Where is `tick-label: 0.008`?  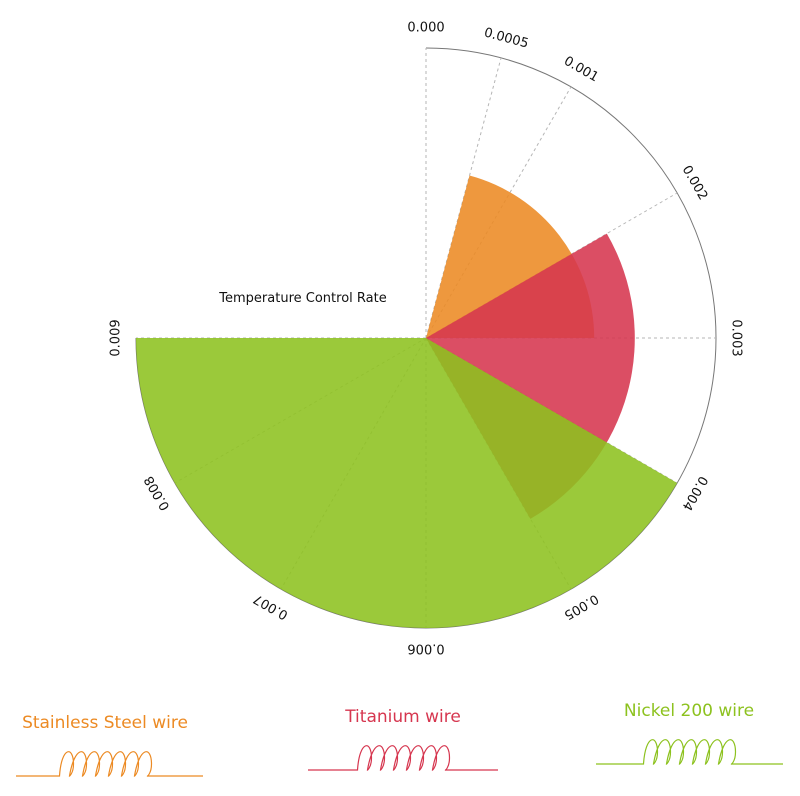
tick-label: 0.008 is located at coordinates (158, 493).